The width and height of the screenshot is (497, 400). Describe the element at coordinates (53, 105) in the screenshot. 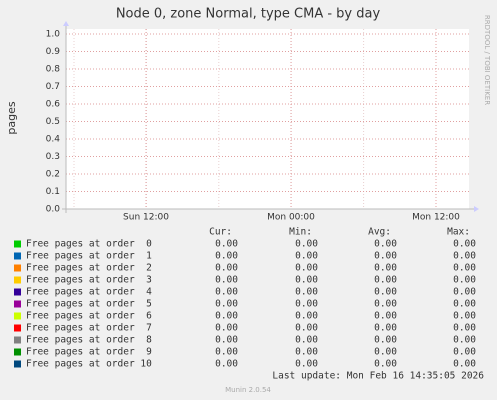

I see `y-tick-label: 0.6` at that location.